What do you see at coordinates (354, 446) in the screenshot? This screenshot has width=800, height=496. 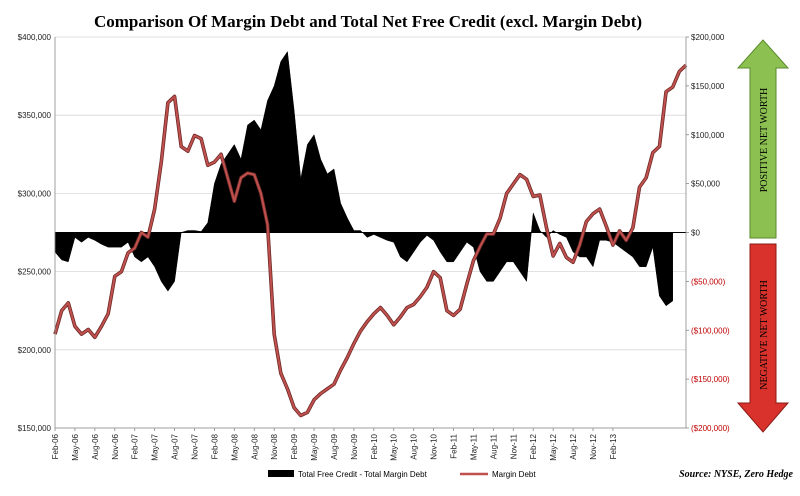 I see `x-tick-label: Nov-09` at bounding box center [354, 446].